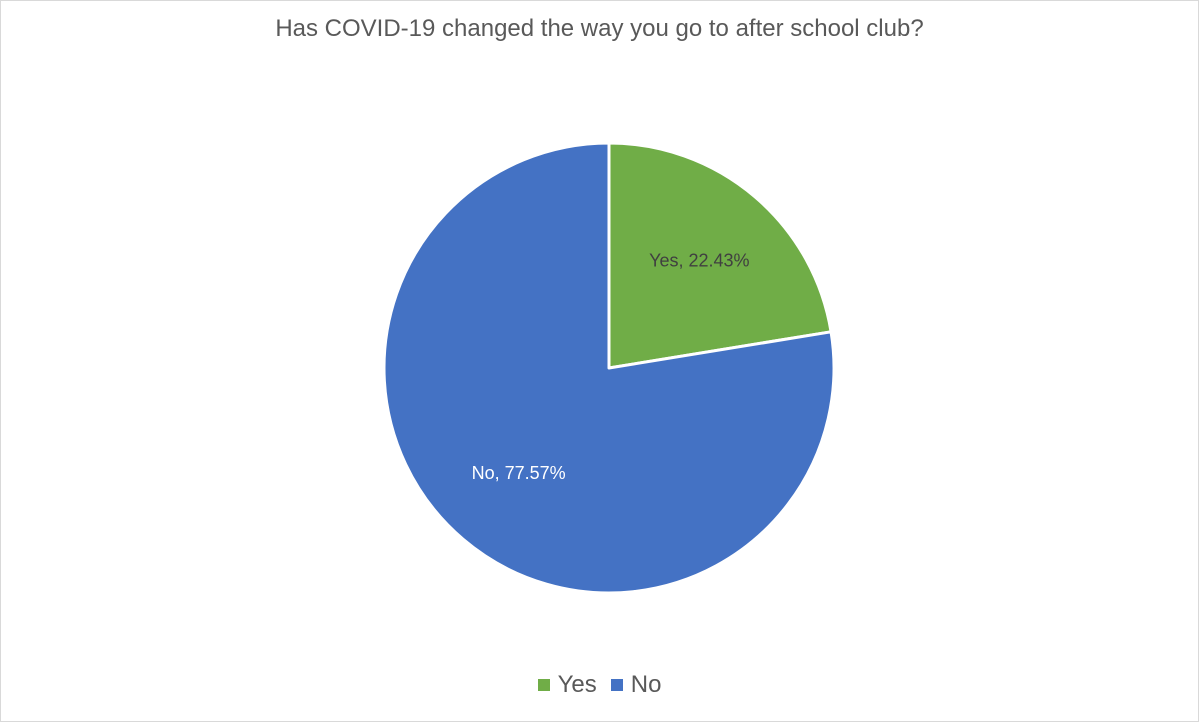 The height and width of the screenshot is (722, 1199). I want to click on legend-label-no: No, so click(646, 684).